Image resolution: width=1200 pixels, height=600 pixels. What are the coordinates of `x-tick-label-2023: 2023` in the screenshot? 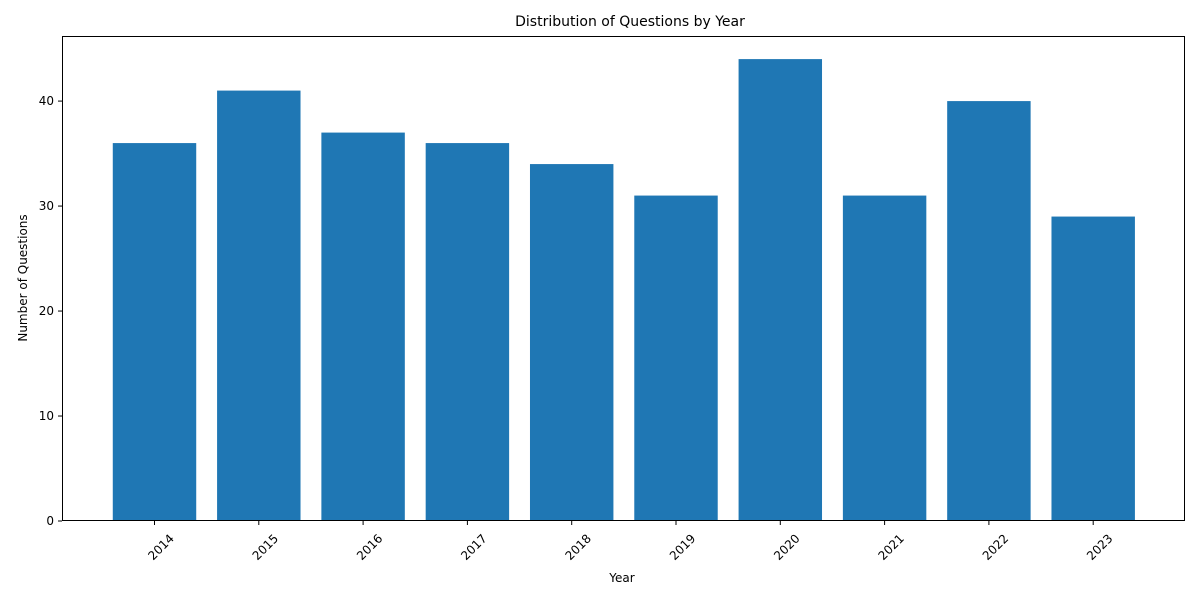 It's located at (1099, 546).